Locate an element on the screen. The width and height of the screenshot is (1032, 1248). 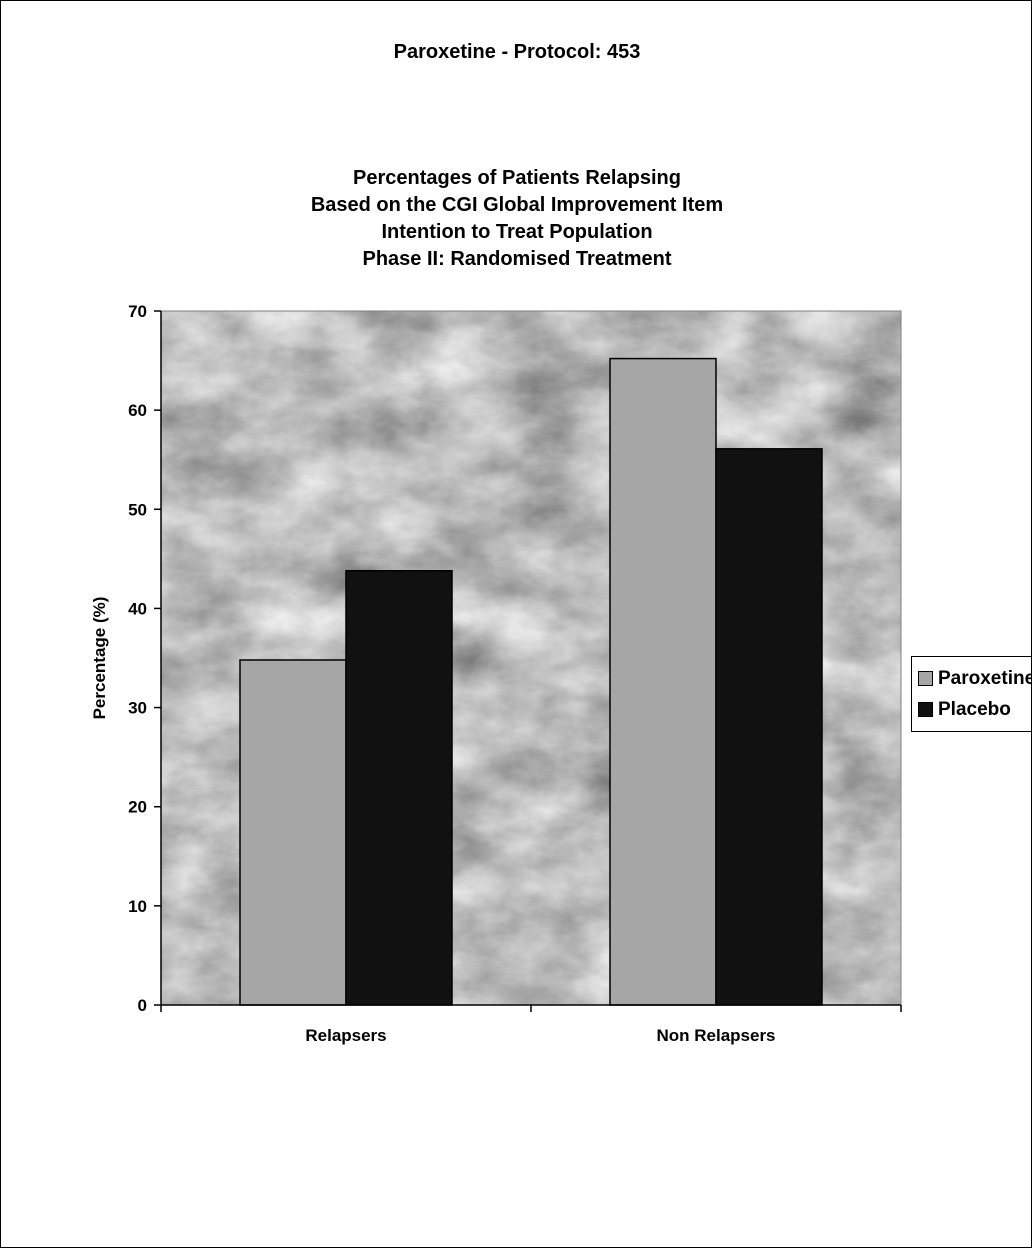
y-tick-label: 50 is located at coordinates (137, 509).